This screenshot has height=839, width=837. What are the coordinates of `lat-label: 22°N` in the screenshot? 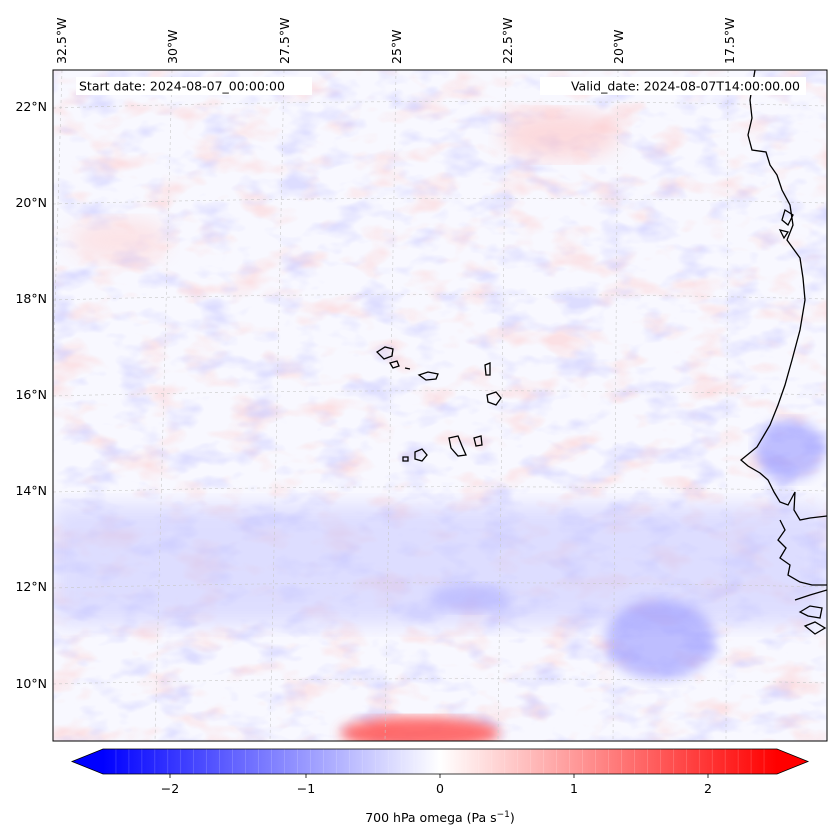 It's located at (31, 106).